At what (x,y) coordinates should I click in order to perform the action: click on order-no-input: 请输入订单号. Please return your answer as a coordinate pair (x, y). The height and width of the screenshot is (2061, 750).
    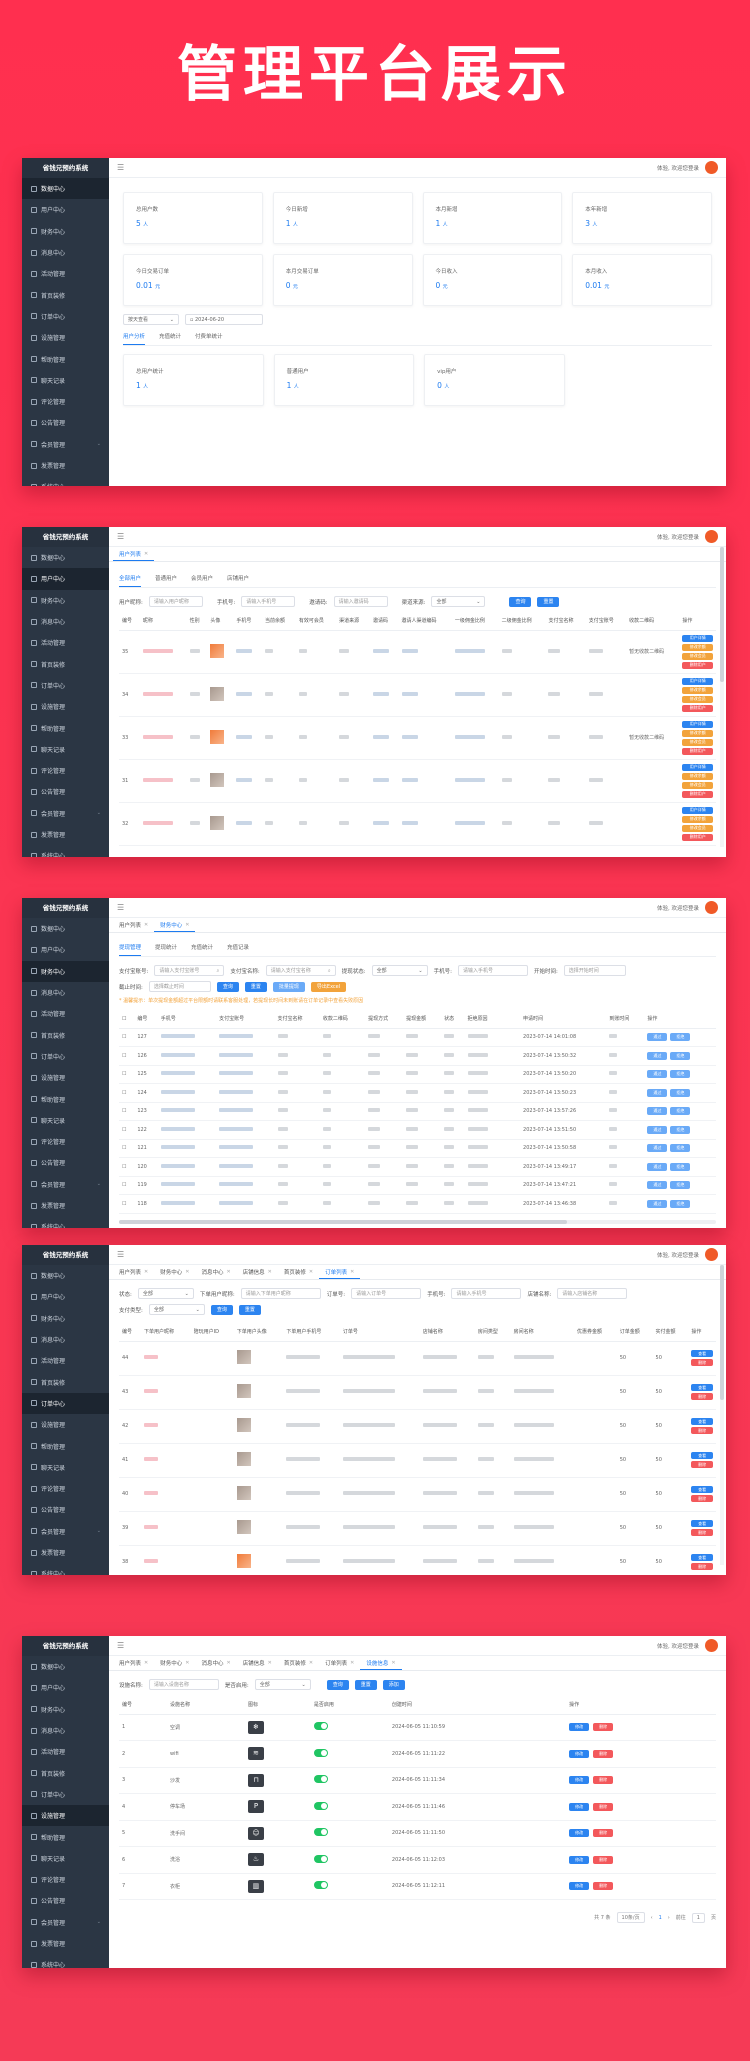
    Looking at the image, I should click on (386, 1293).